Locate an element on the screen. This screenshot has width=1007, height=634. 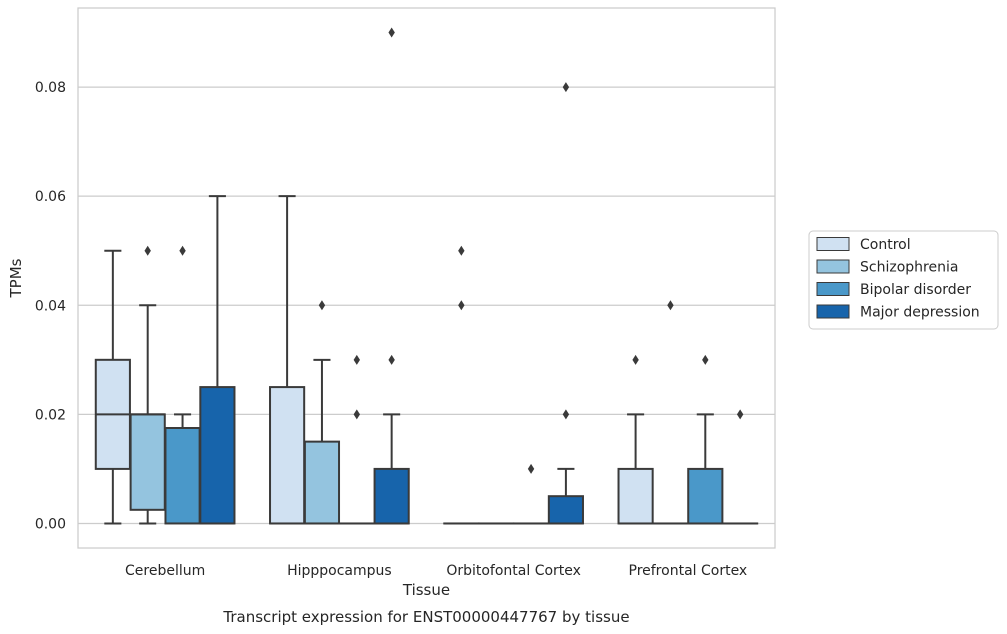
x-tick-label: Orbitofontal Cortex is located at coordinates (513, 571).